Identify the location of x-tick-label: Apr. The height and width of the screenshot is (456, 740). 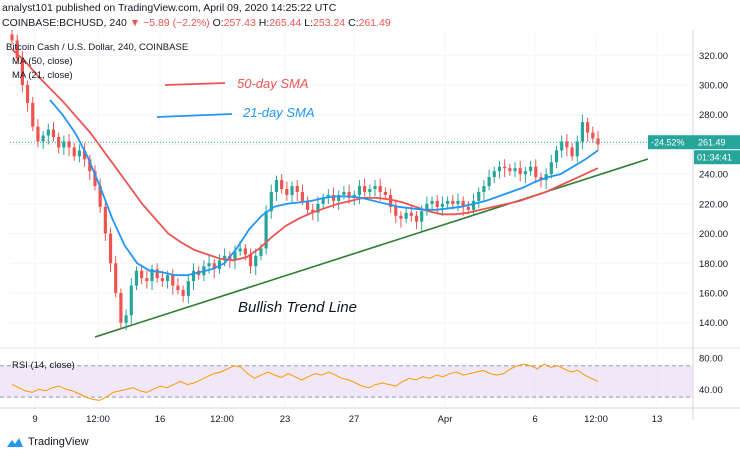
(445, 419).